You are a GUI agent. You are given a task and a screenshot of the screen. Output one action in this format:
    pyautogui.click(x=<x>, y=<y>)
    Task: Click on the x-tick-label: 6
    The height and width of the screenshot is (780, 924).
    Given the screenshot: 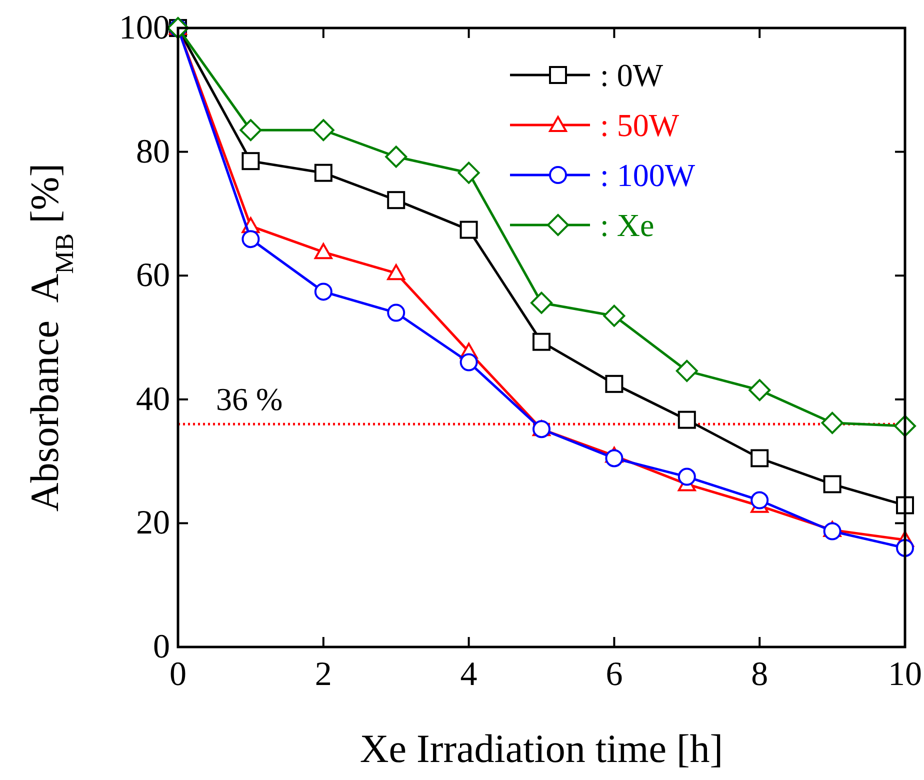 What is the action you would take?
    pyautogui.click(x=614, y=674)
    